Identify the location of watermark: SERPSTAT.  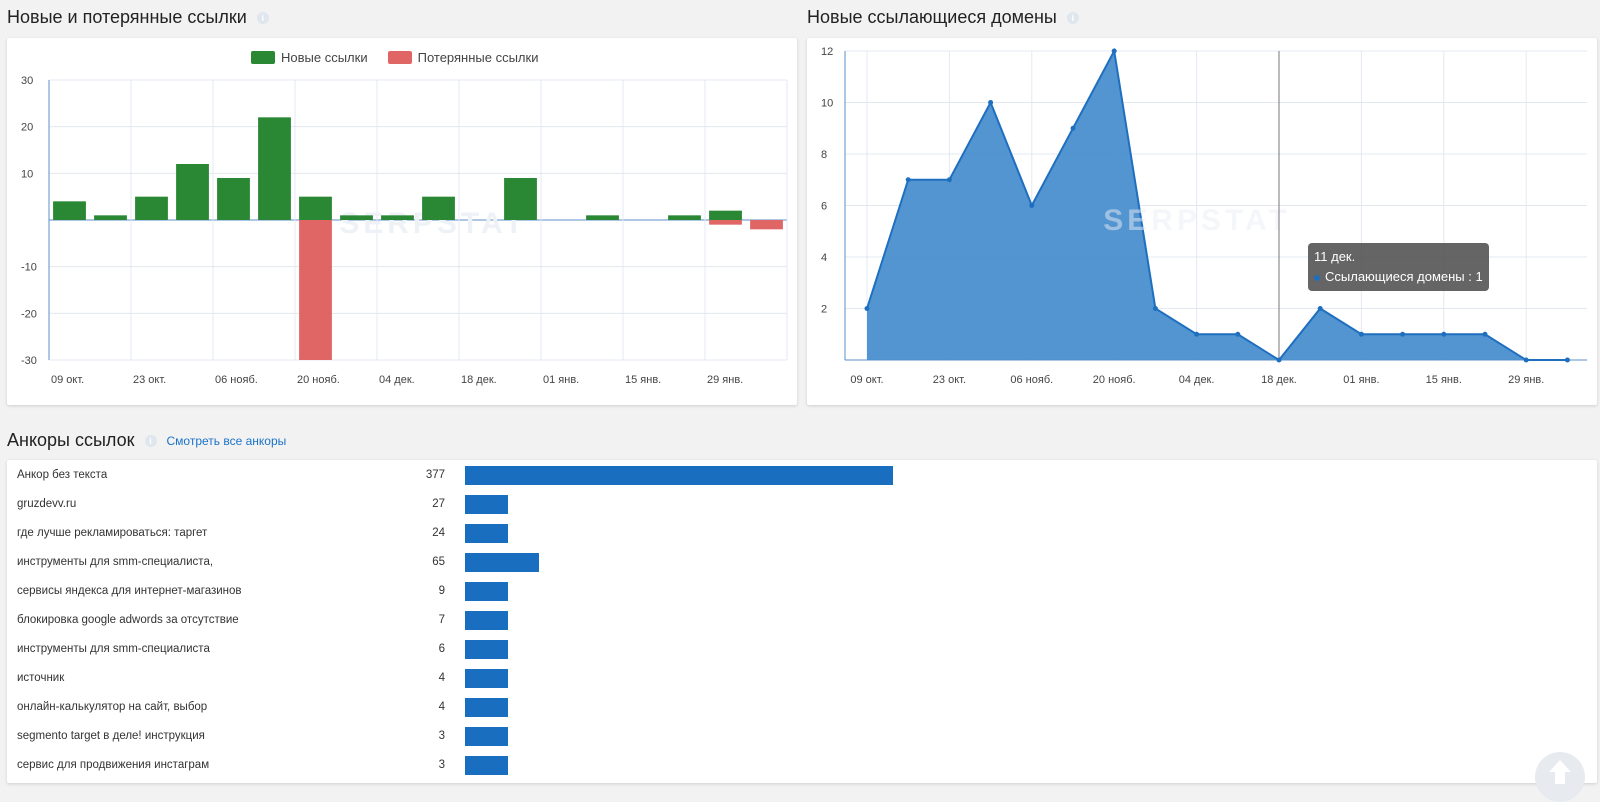
(1197, 220).